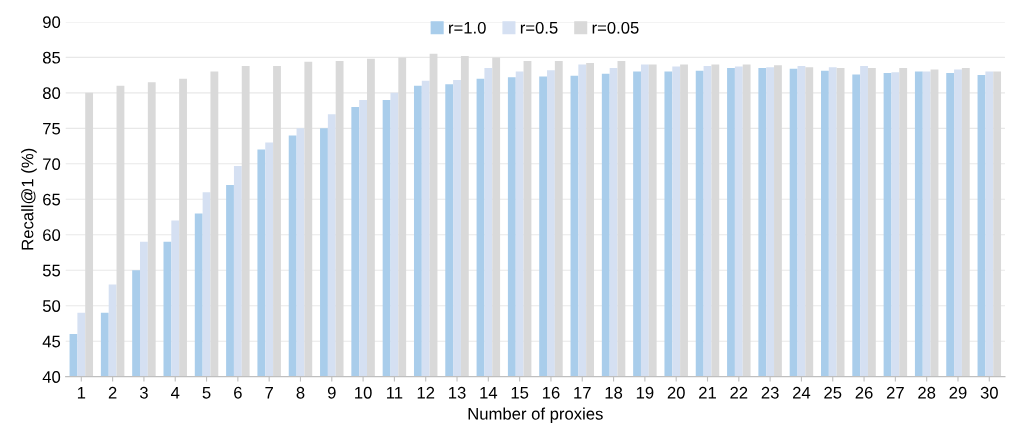 The height and width of the screenshot is (438, 1010). What do you see at coordinates (739, 392) in the screenshot?
I see `x-tick-label: 22` at bounding box center [739, 392].